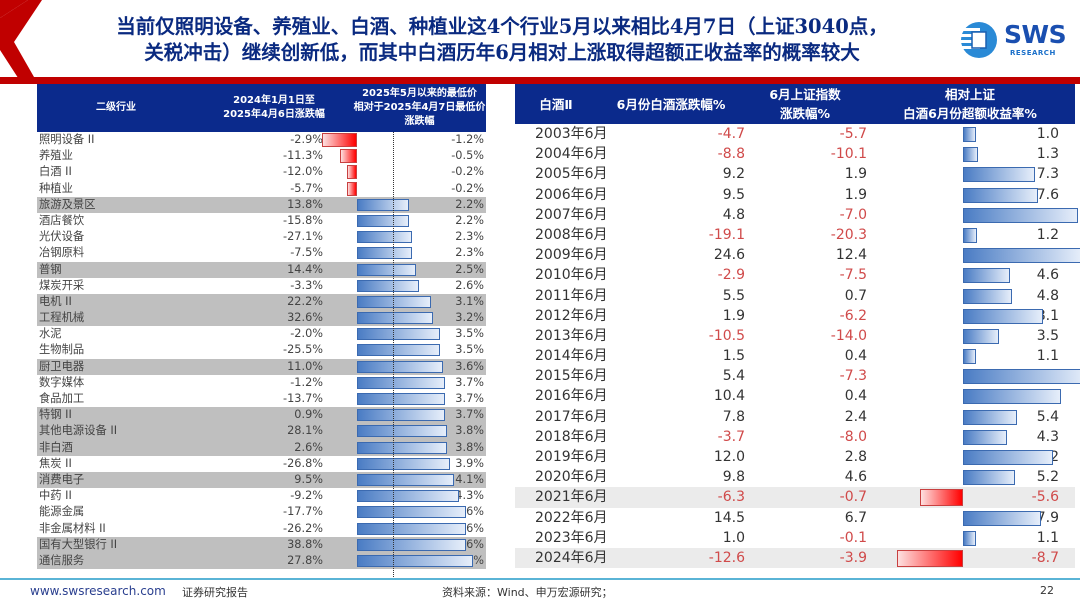 The width and height of the screenshot is (1080, 608). I want to click on excess-value: 1.0, so click(1047, 134).